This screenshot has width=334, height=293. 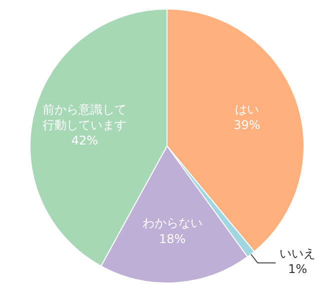 What do you see at coordinates (298, 253) in the screenshot?
I see `slice-label: いいえ` at bounding box center [298, 253].